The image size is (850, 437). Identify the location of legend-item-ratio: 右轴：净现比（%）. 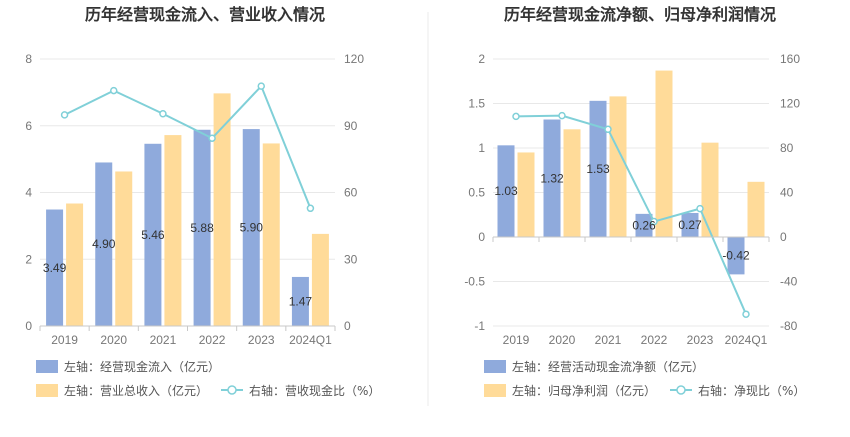
(737, 390).